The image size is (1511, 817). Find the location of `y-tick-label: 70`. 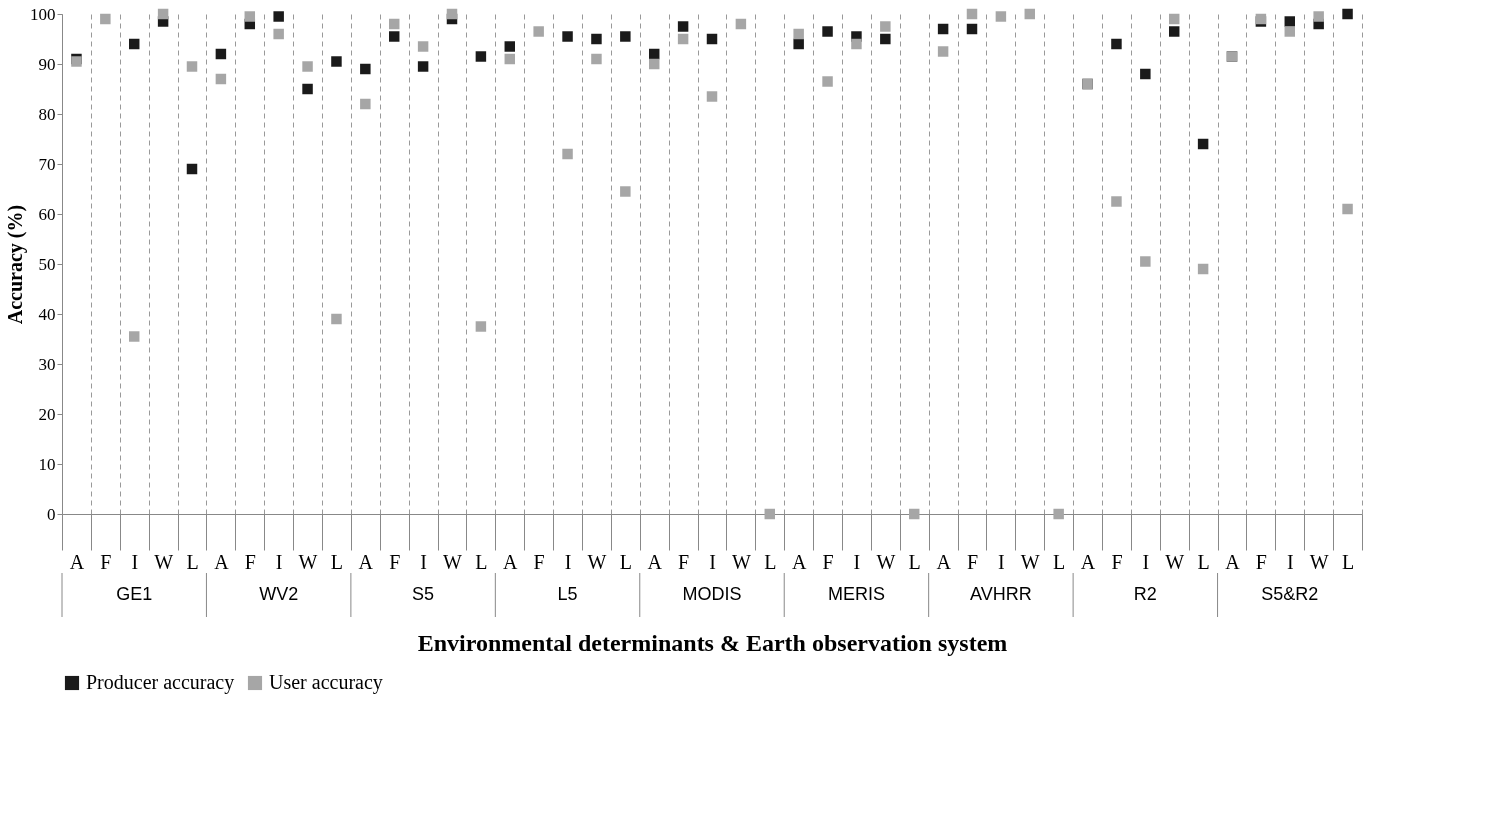

y-tick-label: 70 is located at coordinates (47, 164).